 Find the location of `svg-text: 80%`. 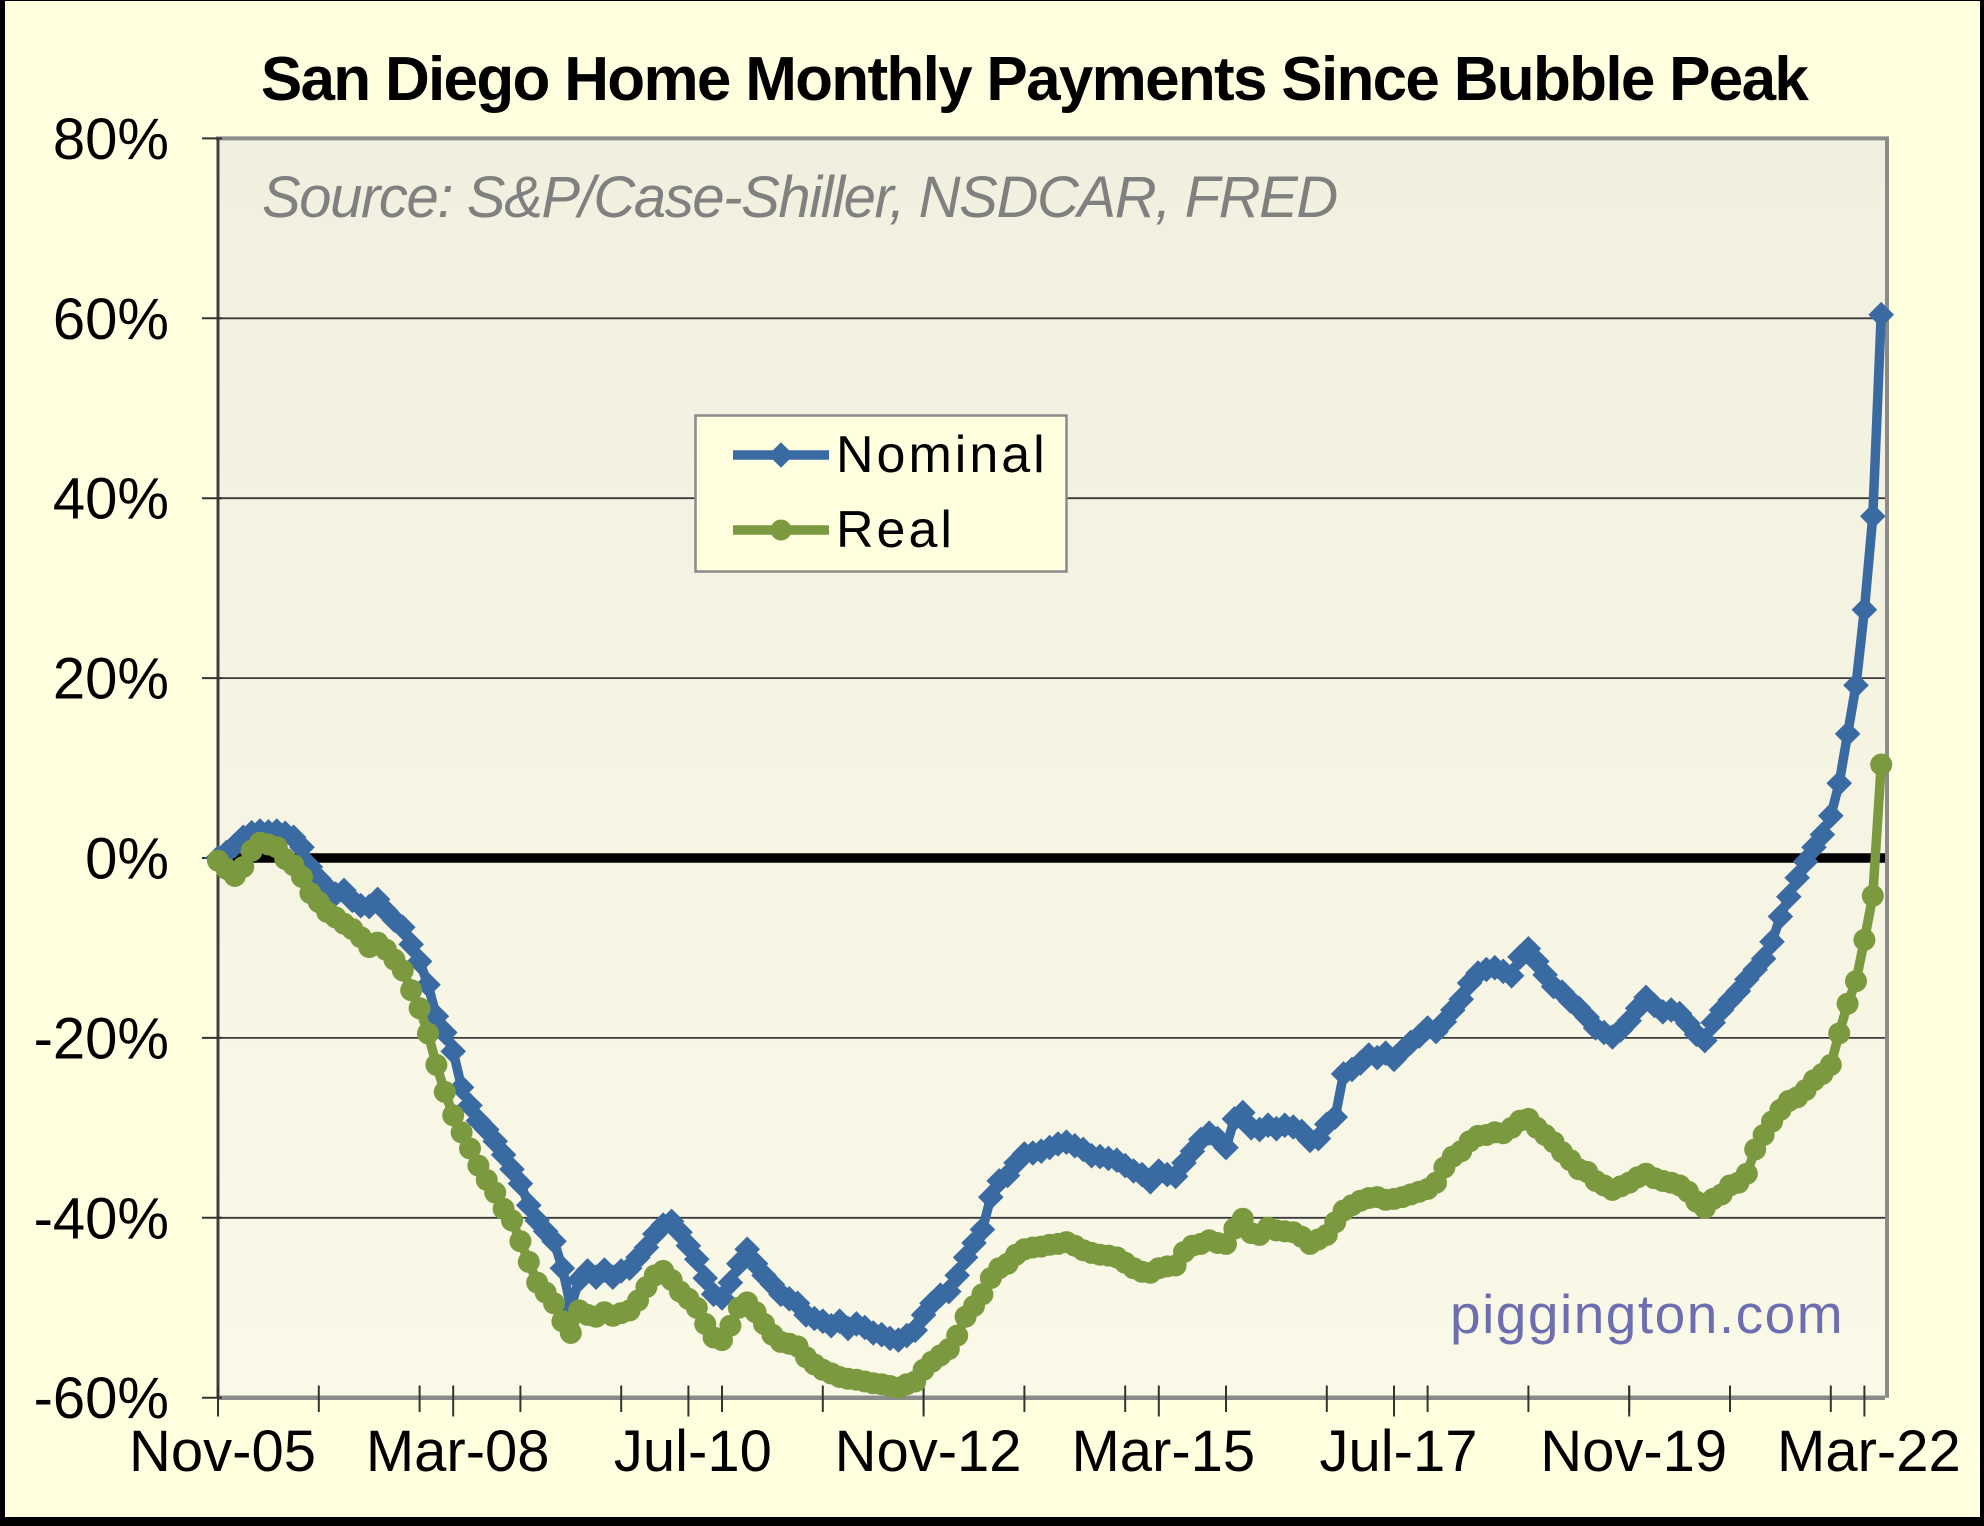

svg-text: 80% is located at coordinates (111, 139).